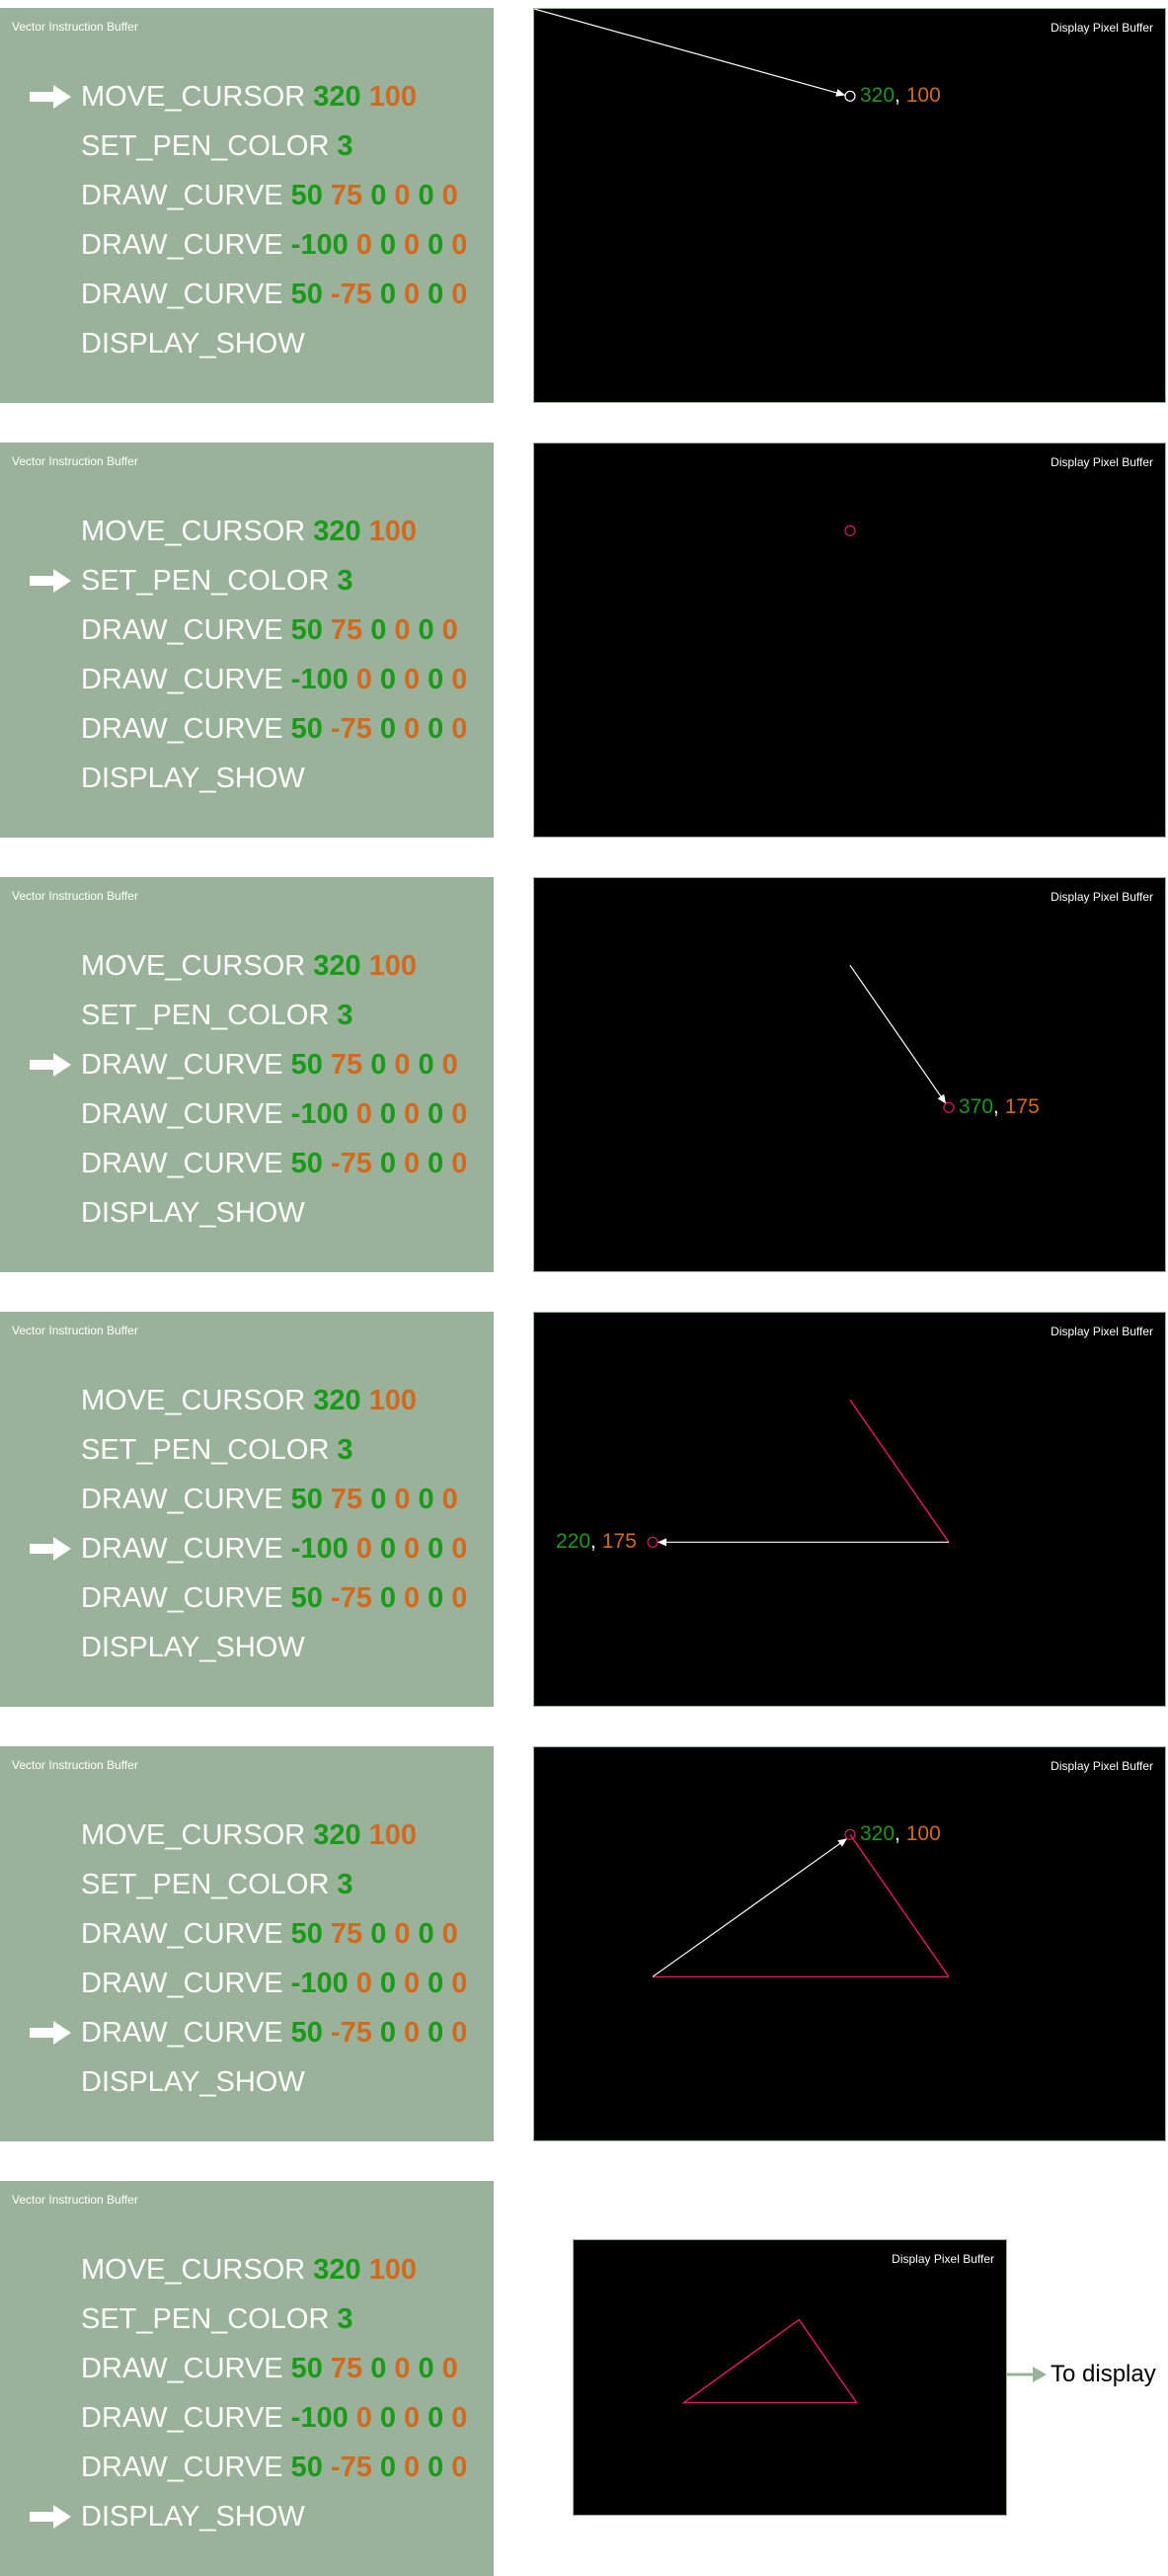  Describe the element at coordinates (351, 2467) in the screenshot. I see `instruction-argument: -75` at that location.